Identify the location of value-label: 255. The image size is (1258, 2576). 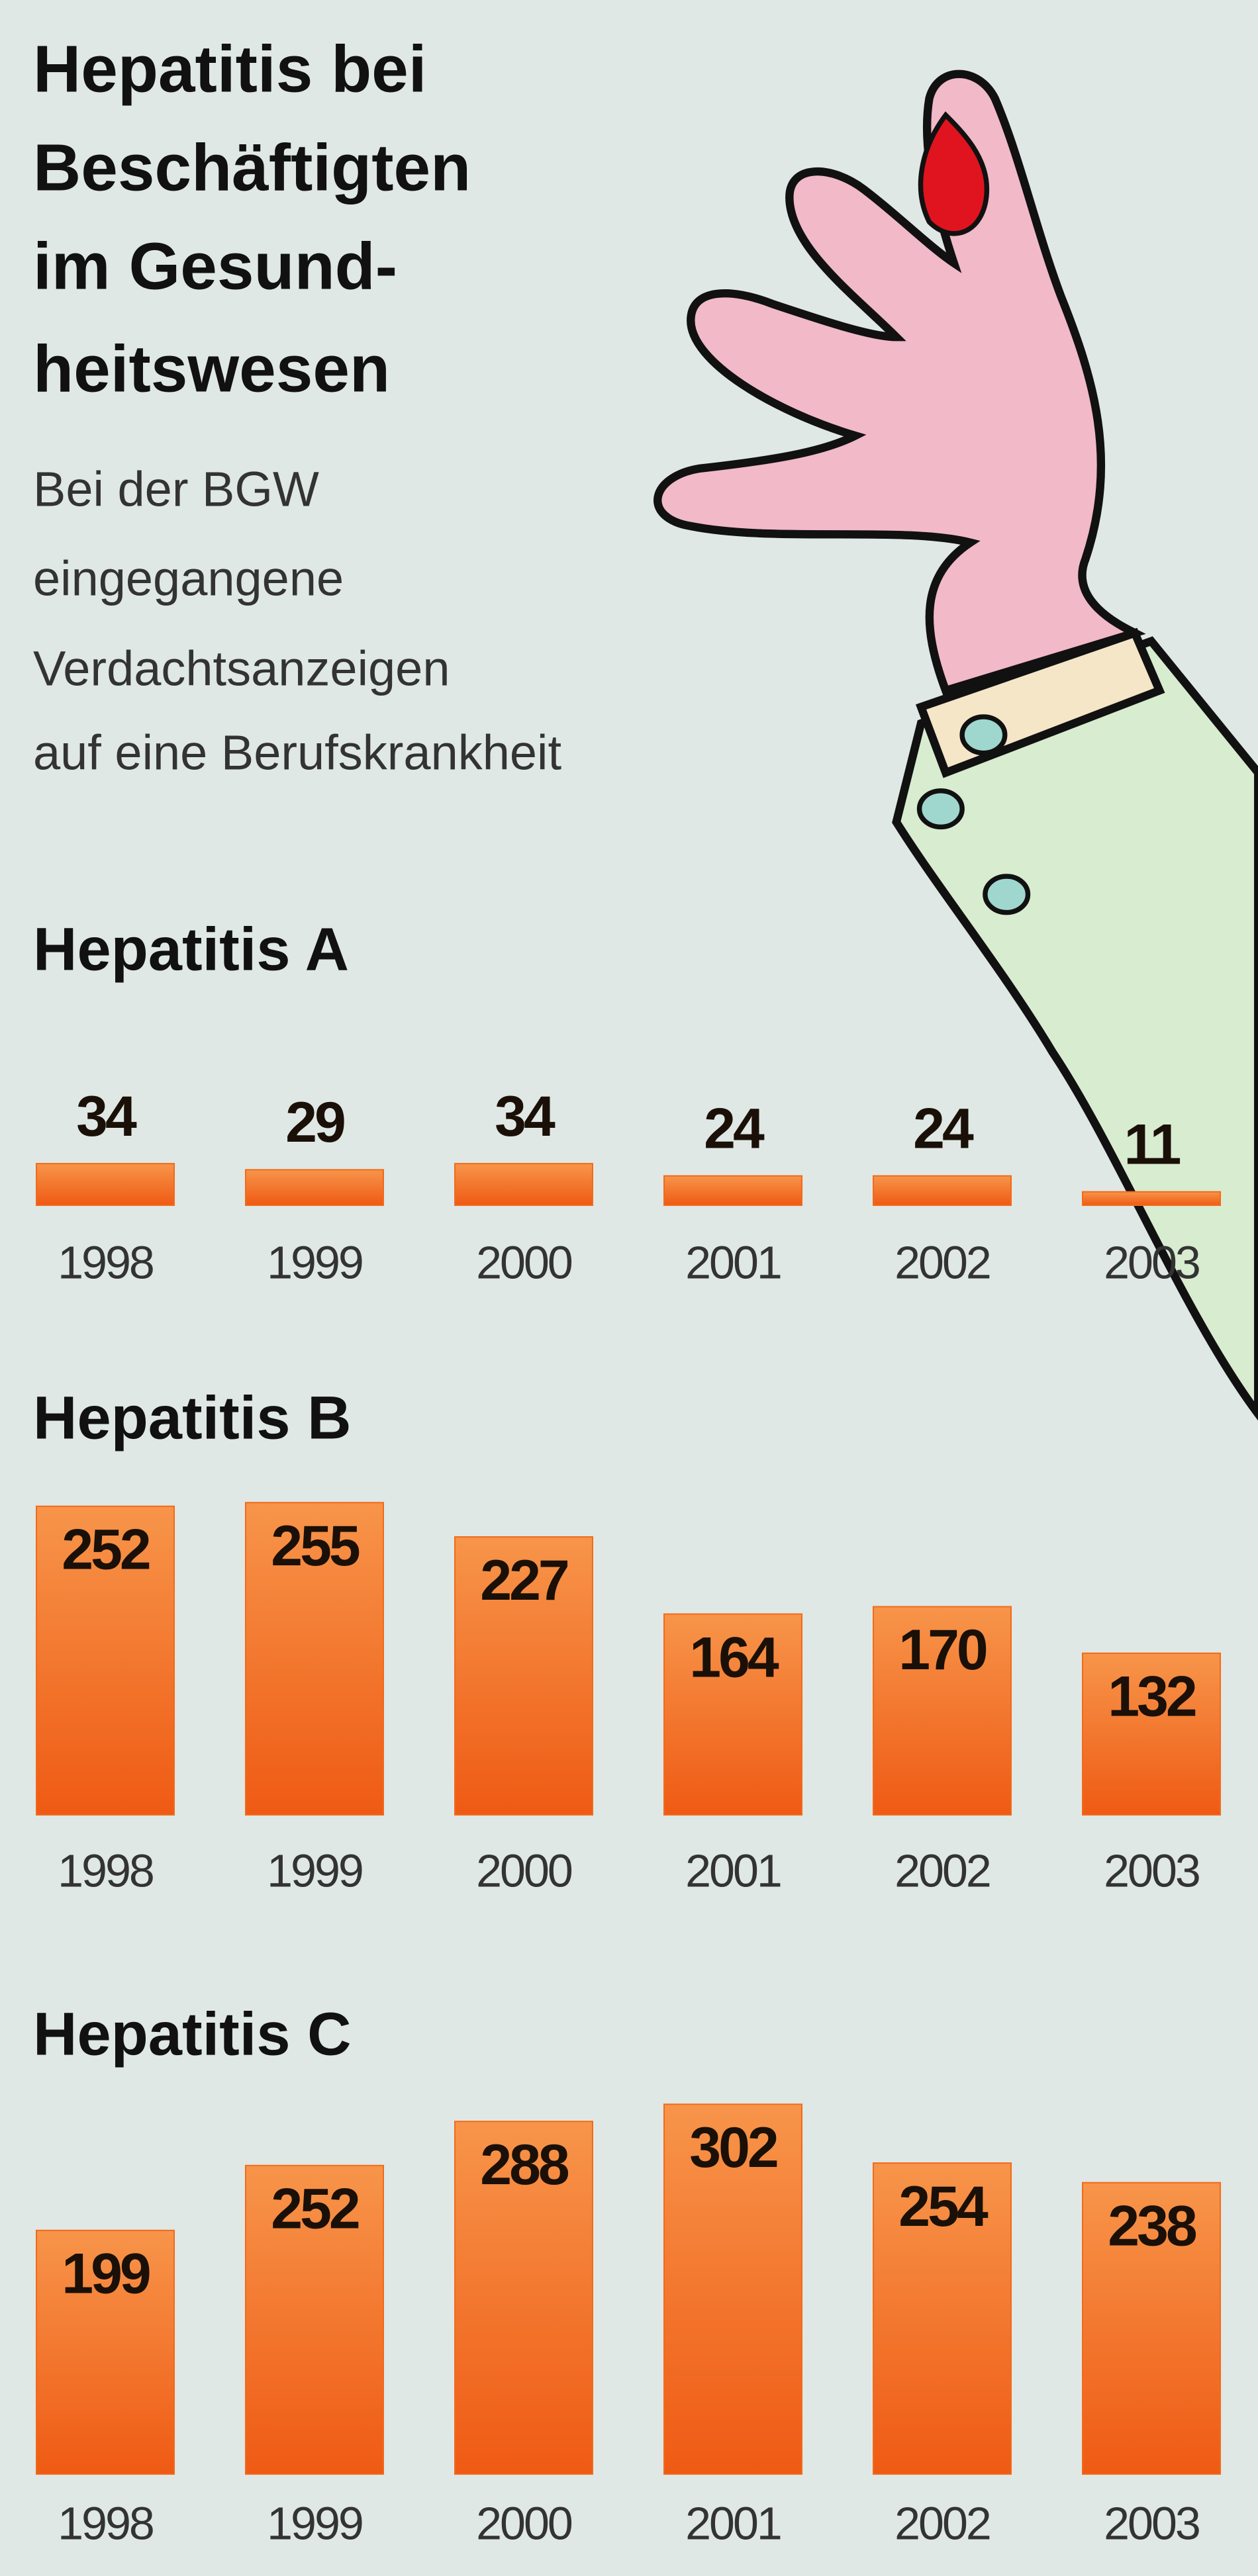
(315, 1546).